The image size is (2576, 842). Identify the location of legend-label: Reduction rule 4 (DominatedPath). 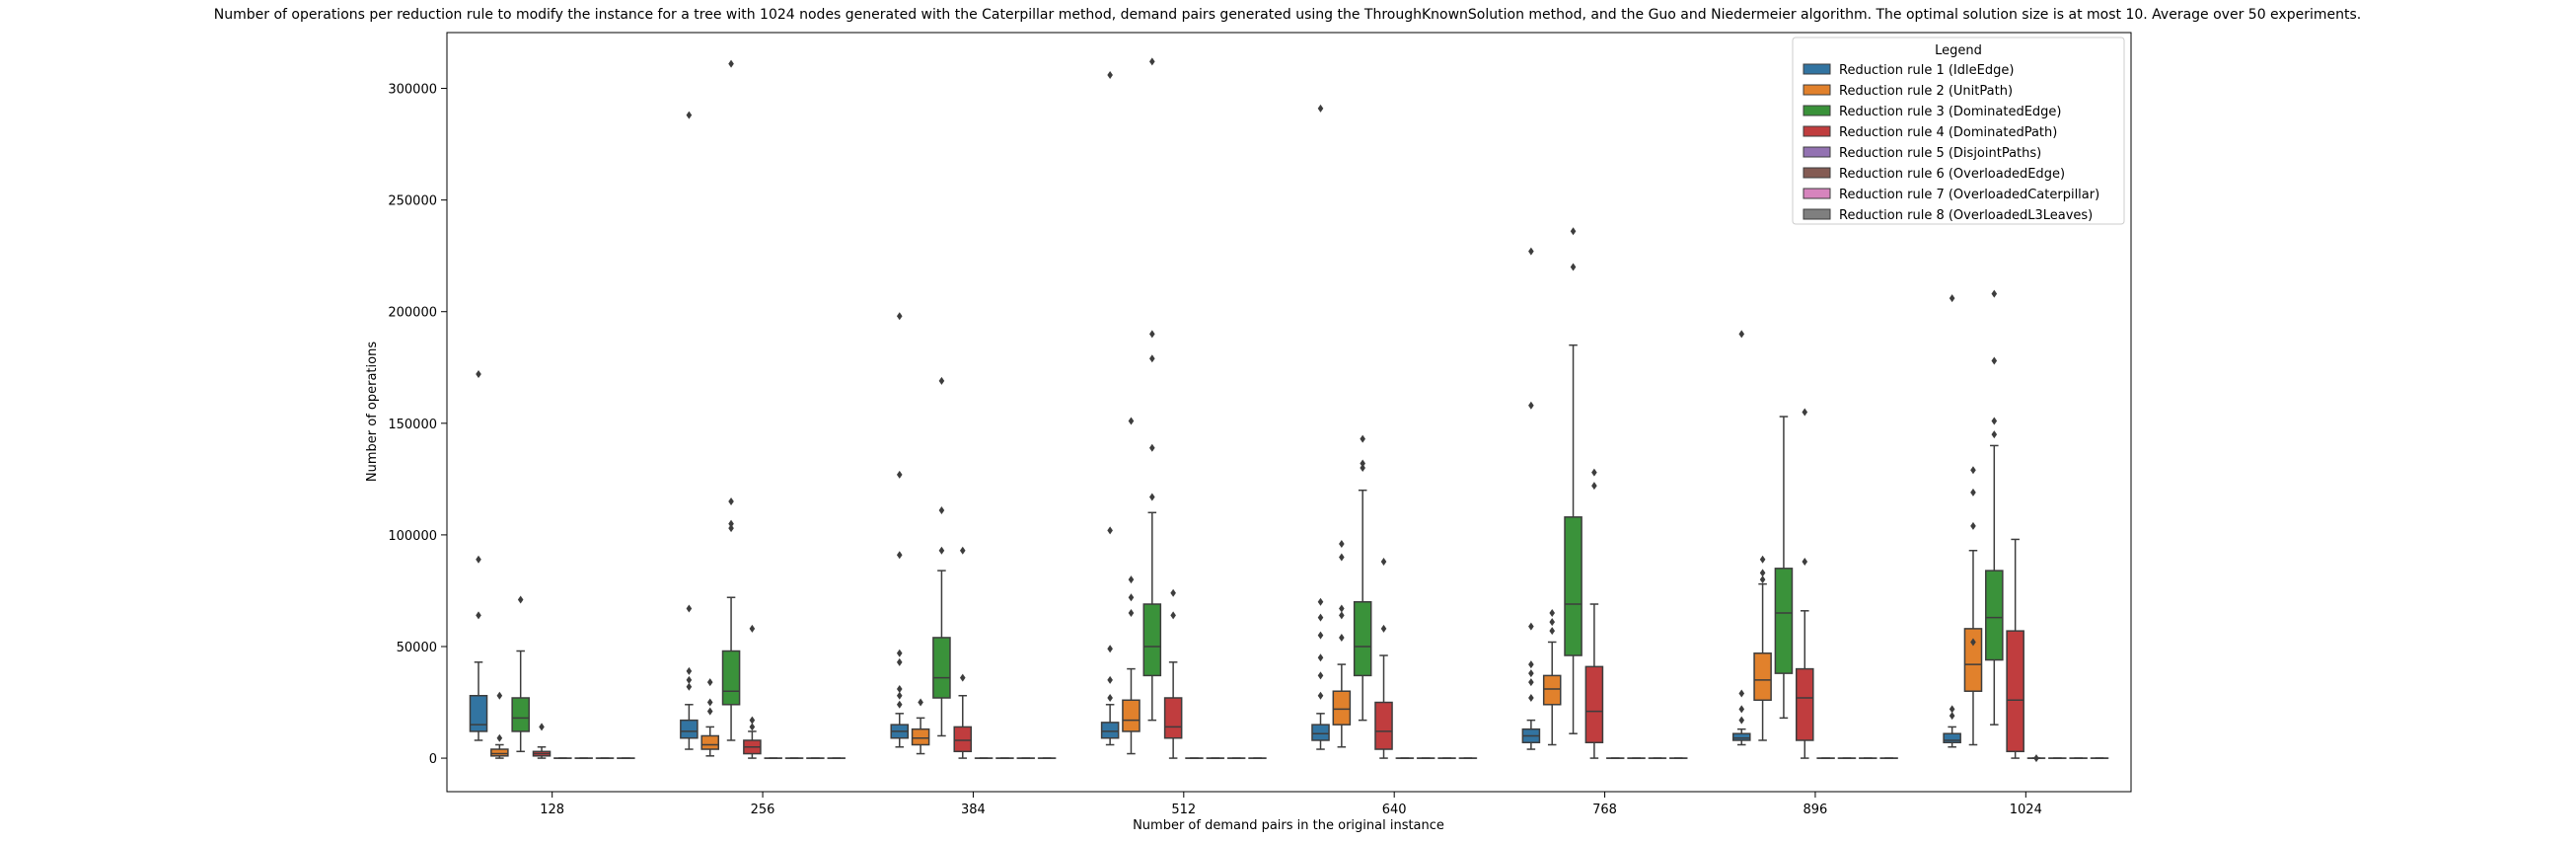
(1948, 132).